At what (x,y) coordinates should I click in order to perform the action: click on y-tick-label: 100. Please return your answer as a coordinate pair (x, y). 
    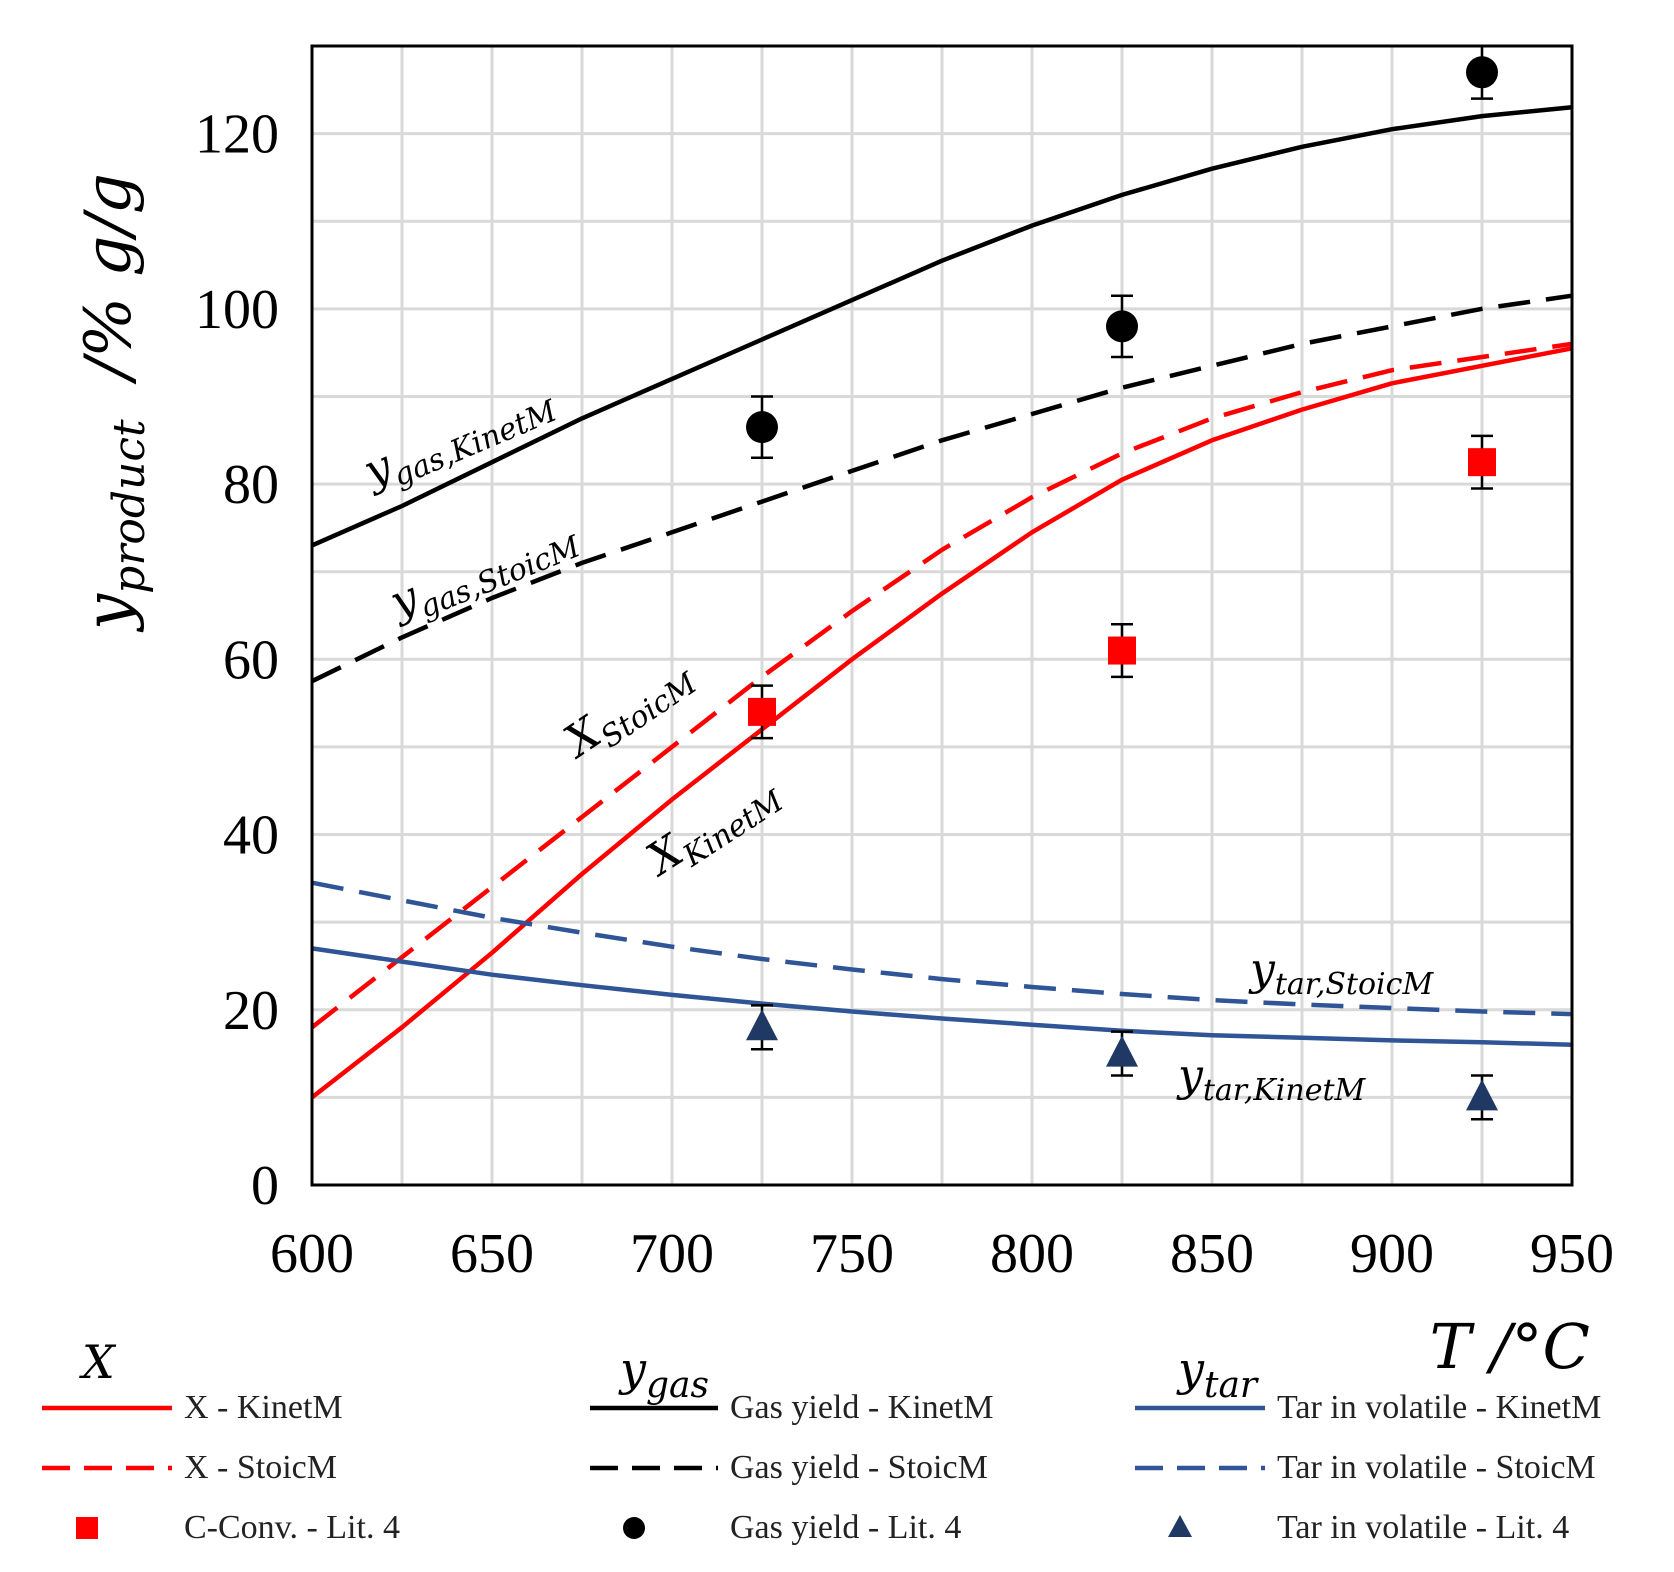
    Looking at the image, I should click on (237, 310).